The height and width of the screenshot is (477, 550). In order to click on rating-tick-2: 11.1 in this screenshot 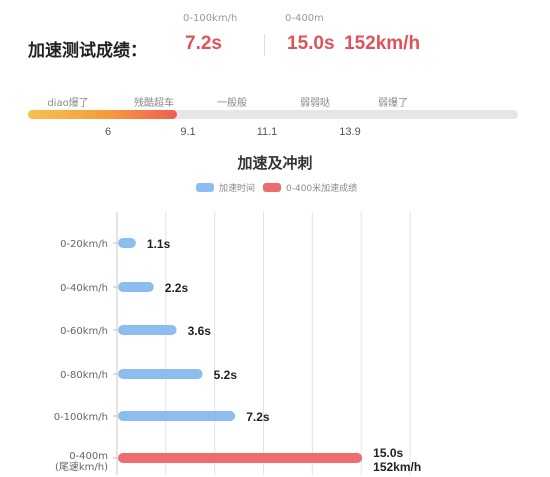, I will do `click(267, 132)`.